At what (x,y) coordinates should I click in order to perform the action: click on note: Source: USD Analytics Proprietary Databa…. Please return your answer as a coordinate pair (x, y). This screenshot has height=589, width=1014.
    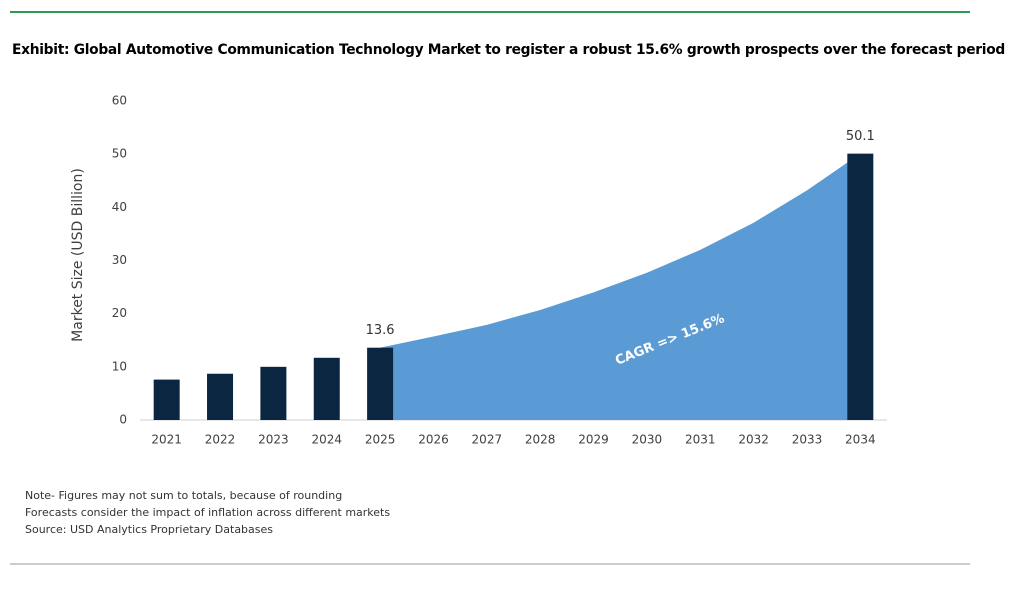
    Looking at the image, I should click on (149, 529).